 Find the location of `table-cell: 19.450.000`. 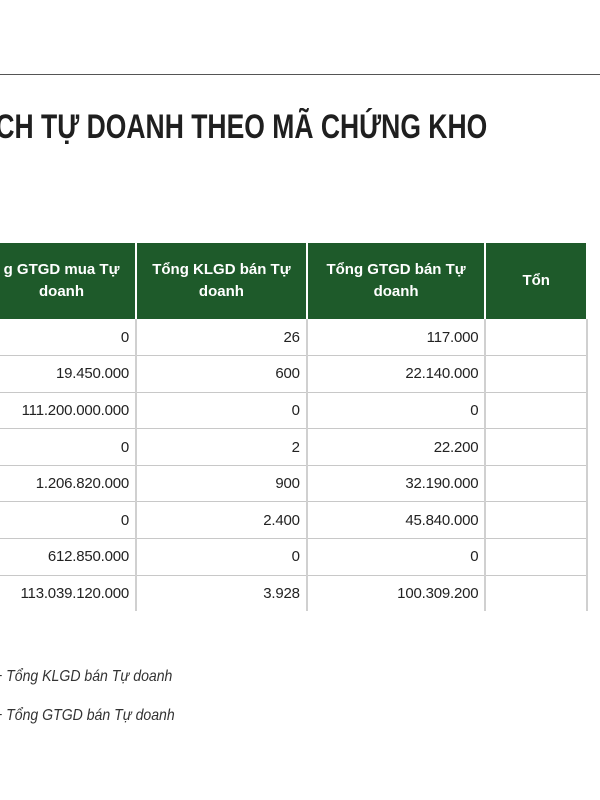

table-cell: 19.450.000 is located at coordinates (69, 374).